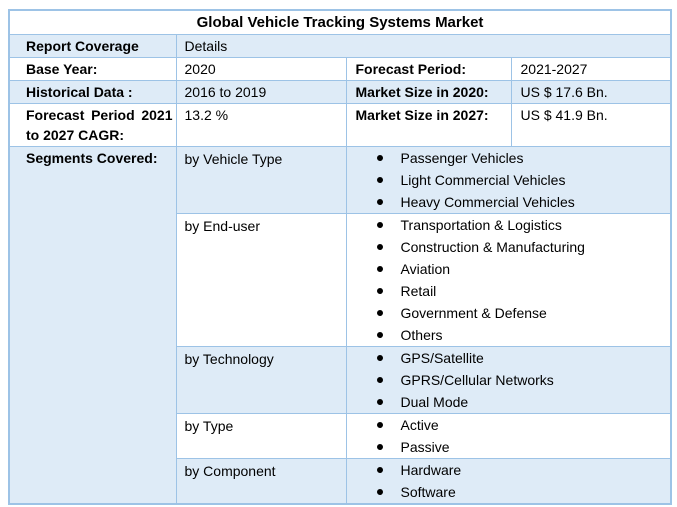  What do you see at coordinates (508, 481) in the screenshot?
I see `segment-items-cell: Hardware Software` at bounding box center [508, 481].